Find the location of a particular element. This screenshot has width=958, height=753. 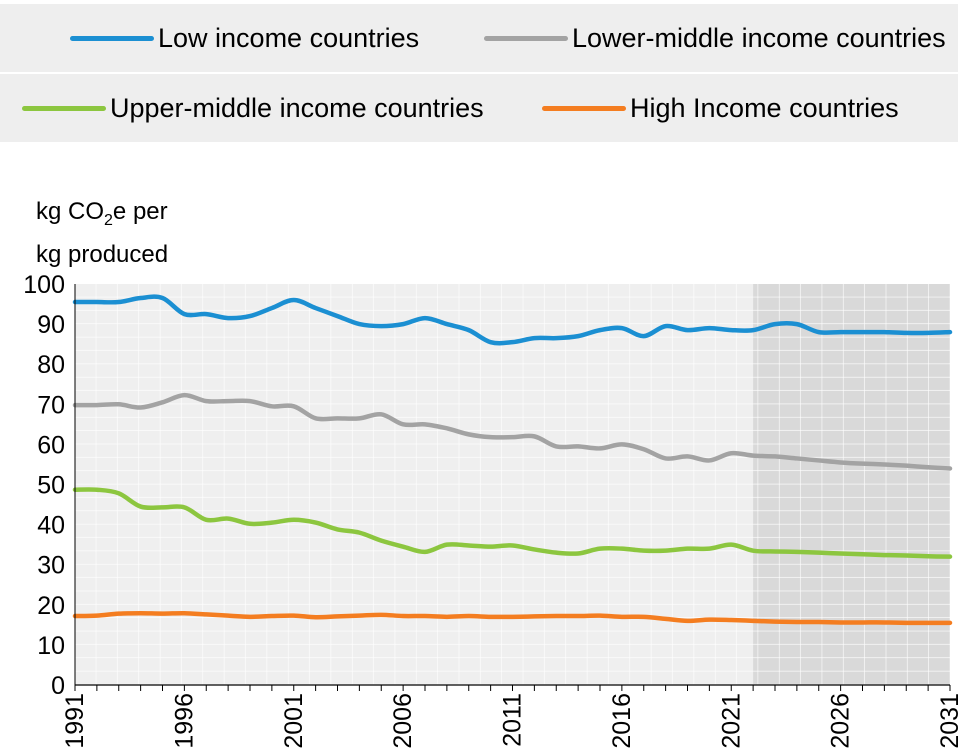

y-tick-label: 90 is located at coordinates (51, 325).